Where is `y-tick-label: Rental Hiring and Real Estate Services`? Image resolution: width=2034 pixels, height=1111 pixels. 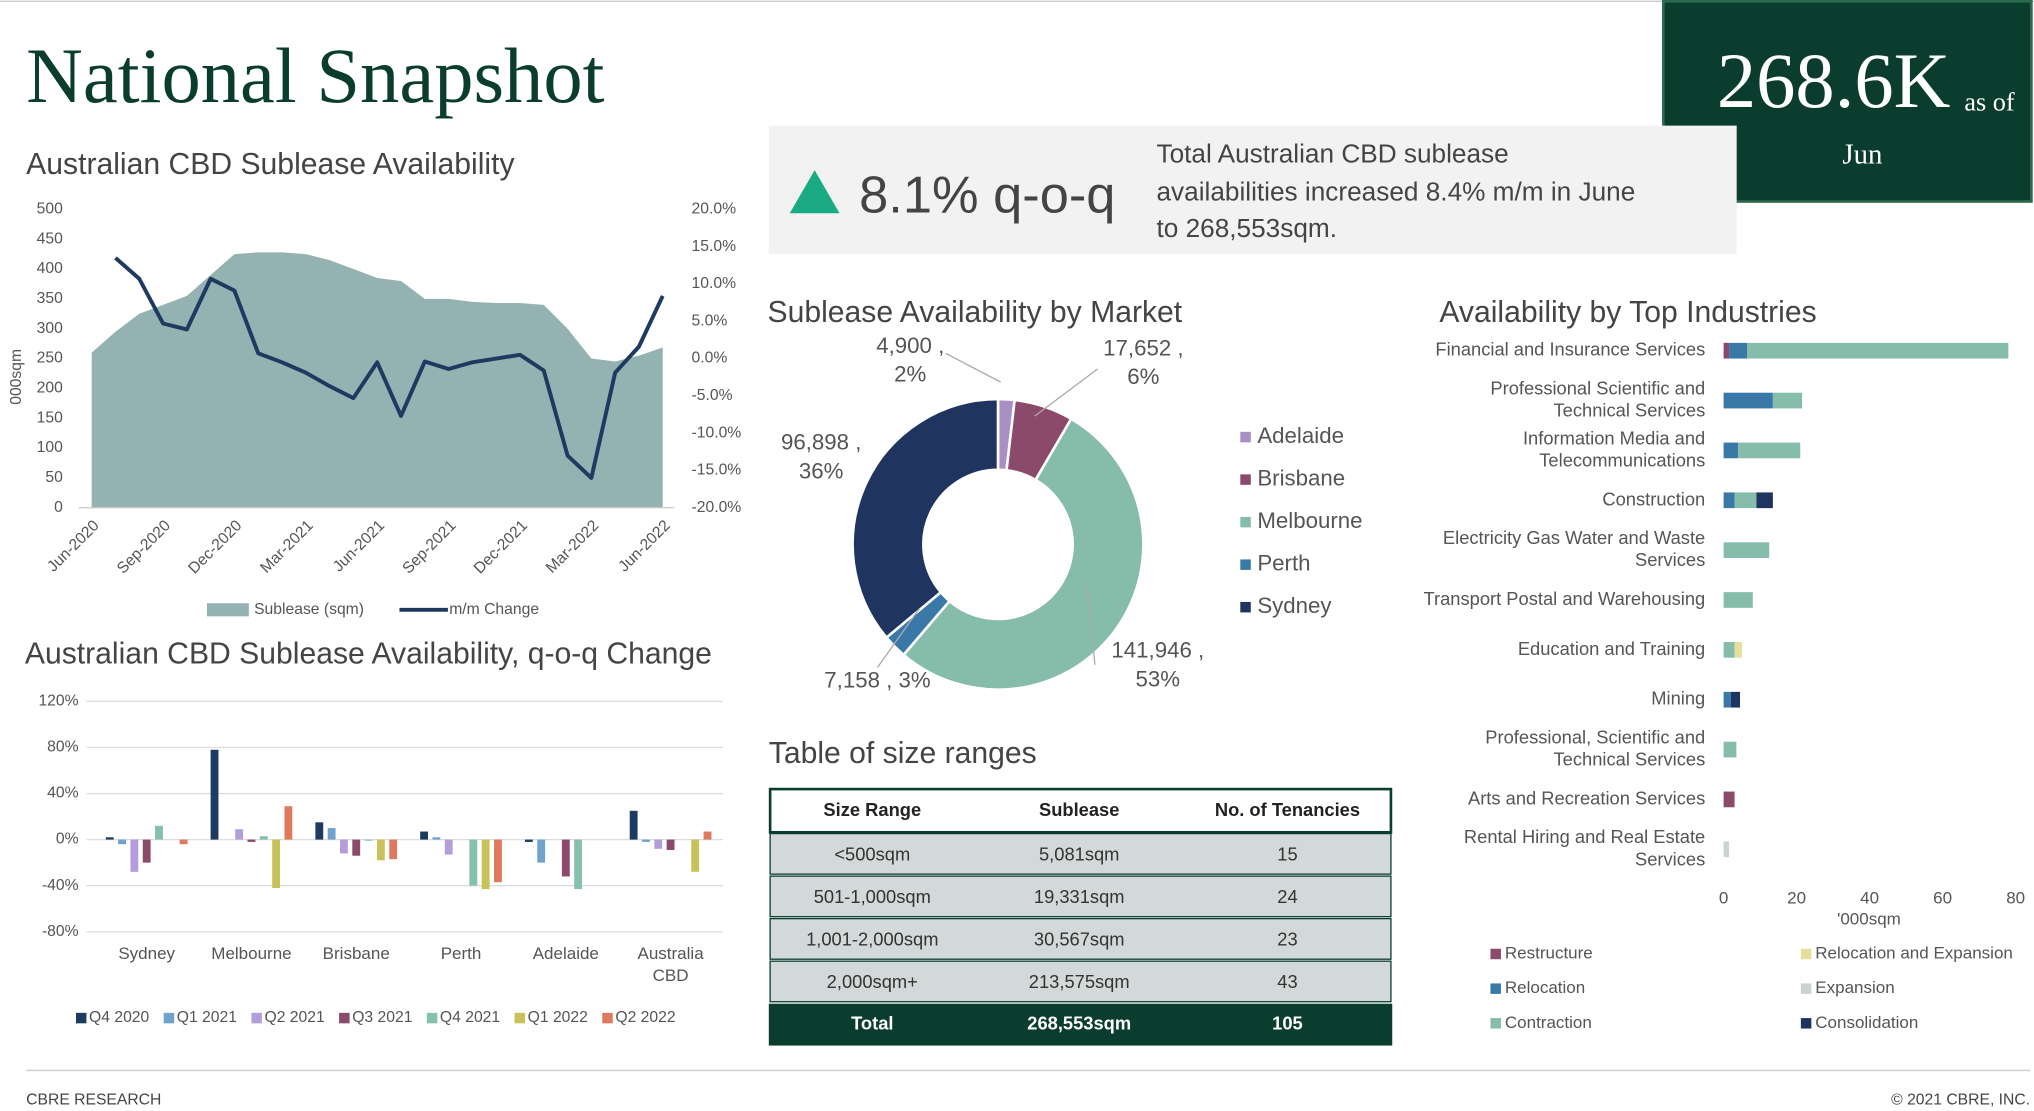
y-tick-label: Rental Hiring and Real Estate Services is located at coordinates (1584, 847).